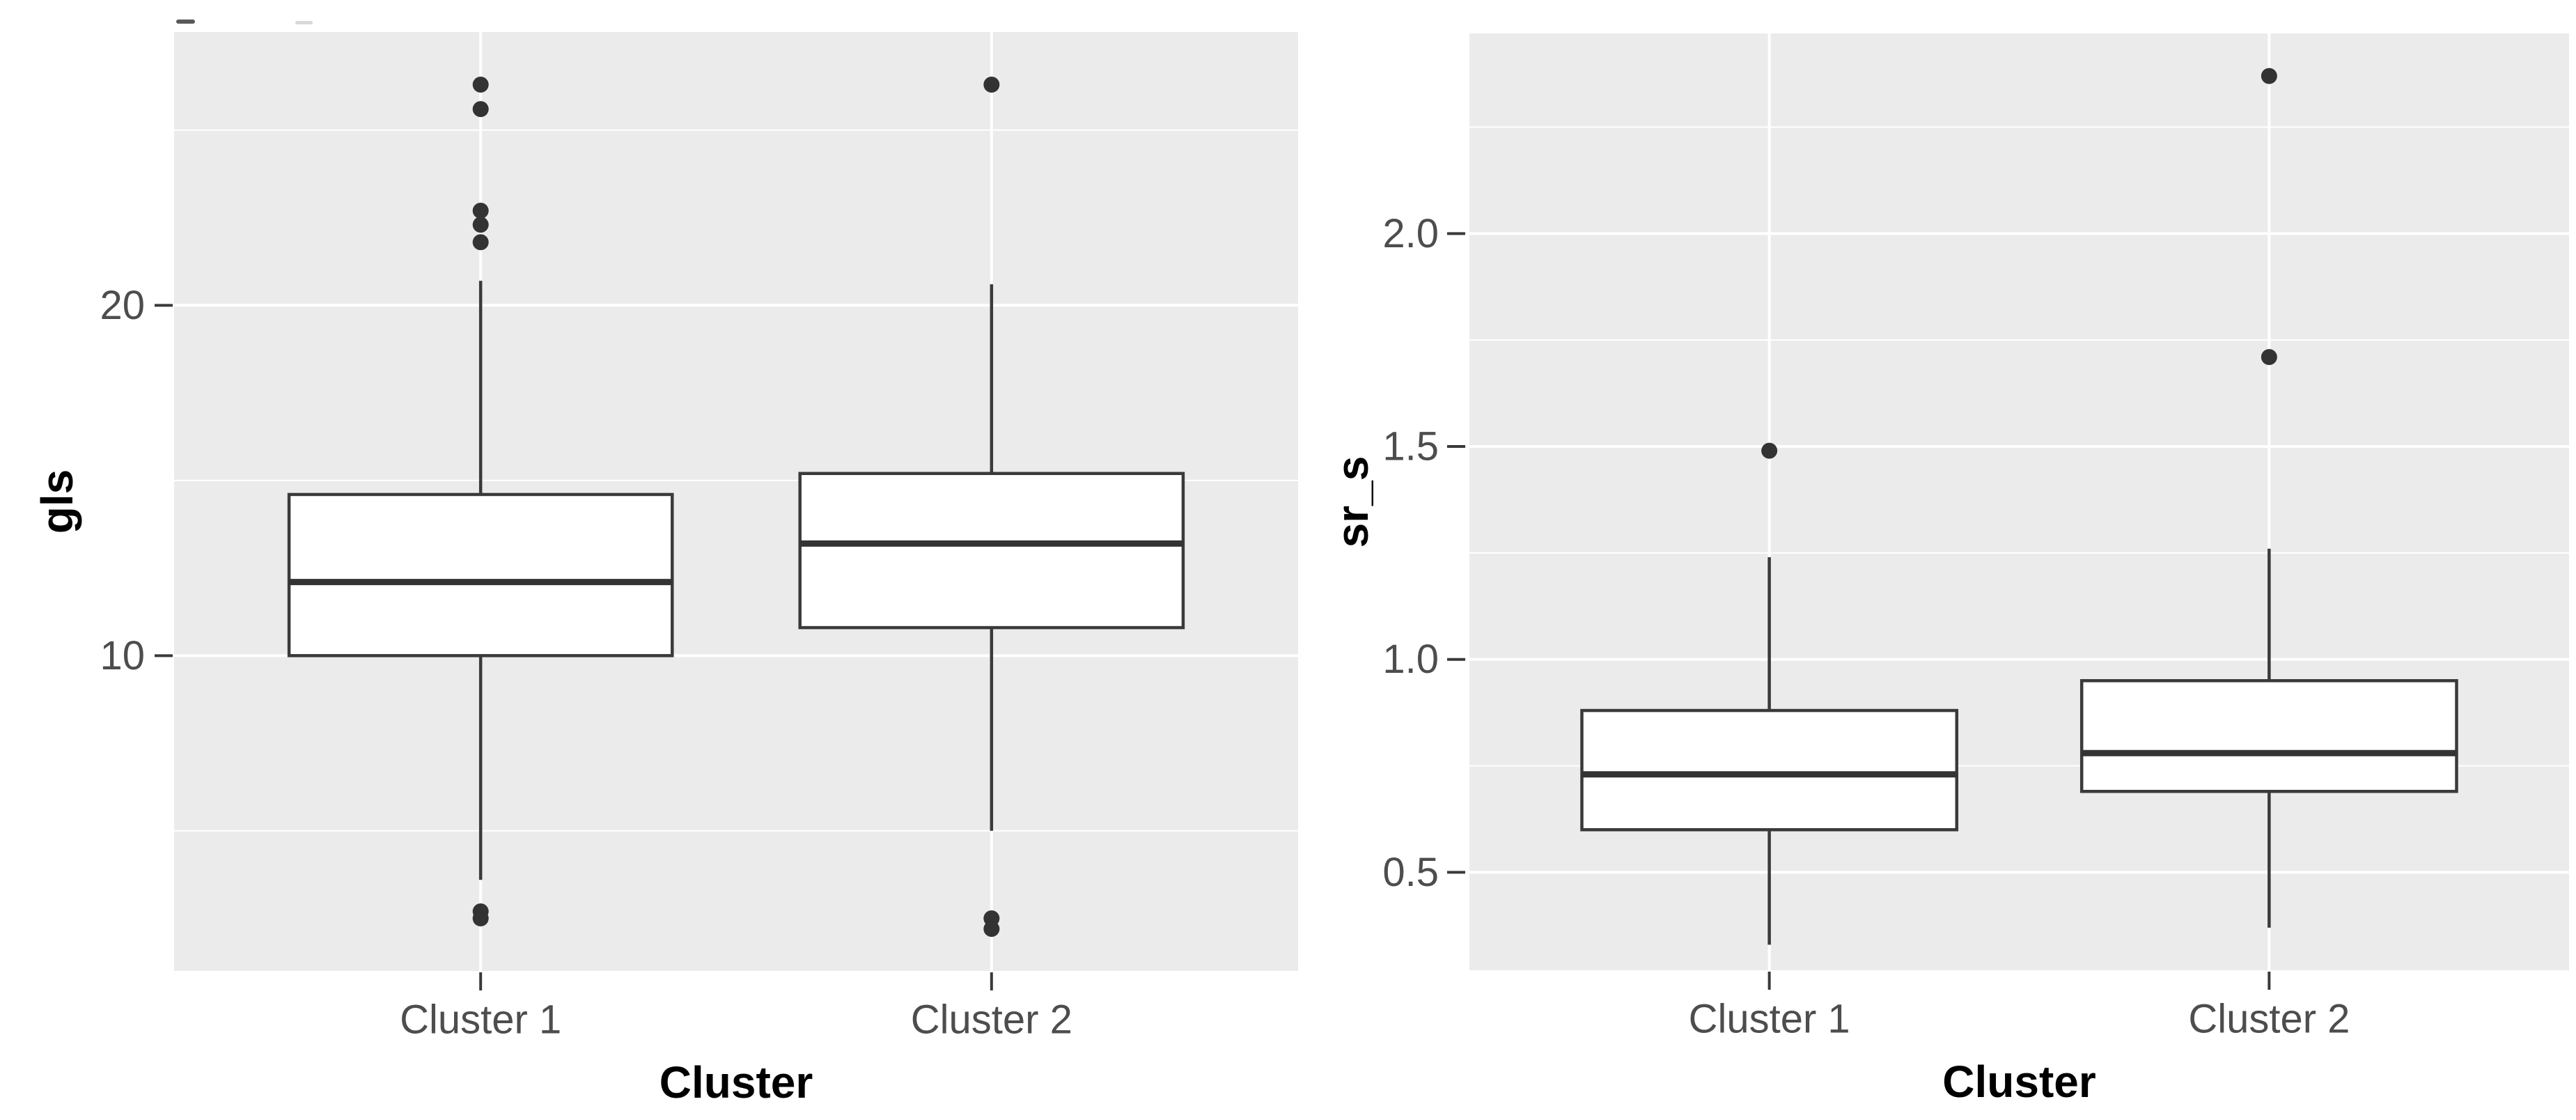 This screenshot has height=1120, width=2576. Describe the element at coordinates (1410, 447) in the screenshot. I see `y-axis-tick-label: 1.5` at that location.